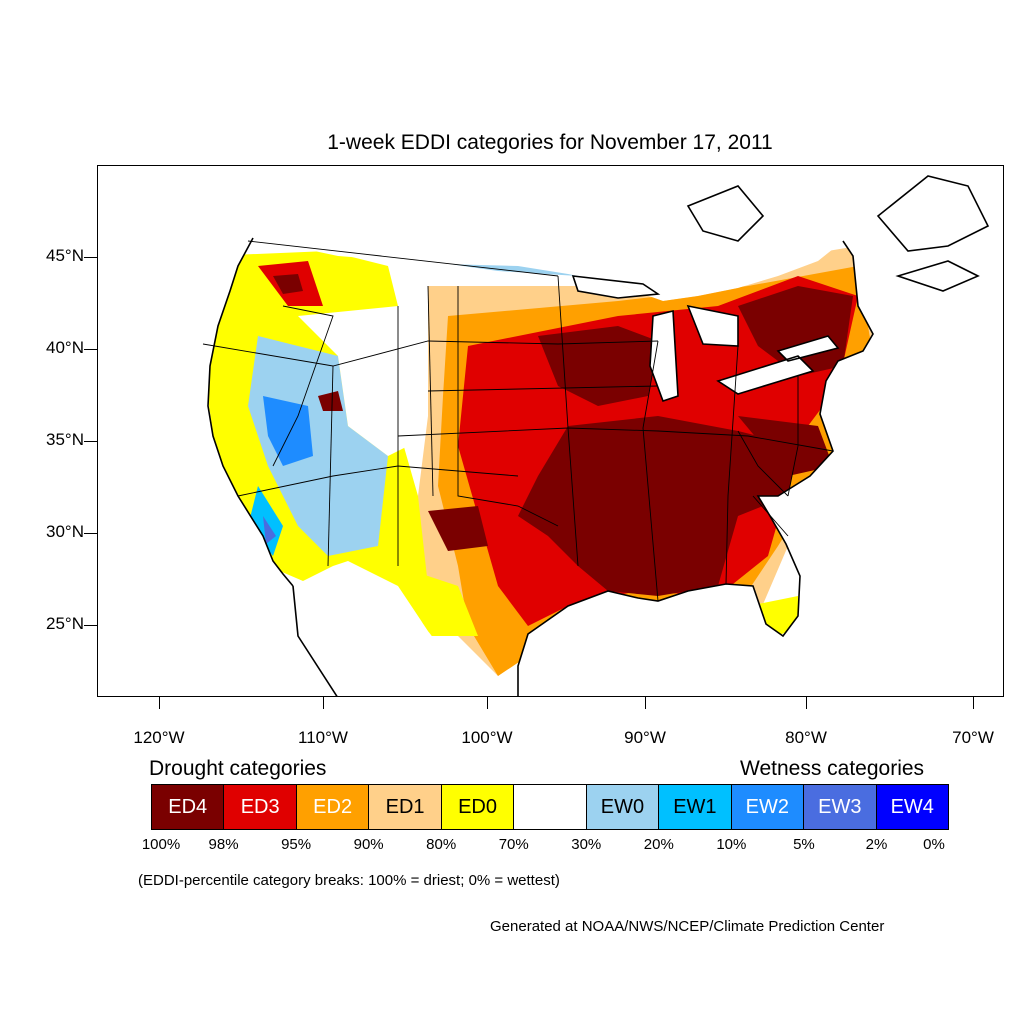 The image size is (1024, 1024). I want to click on wetness-categories-heading: Wetness categories, so click(832, 768).